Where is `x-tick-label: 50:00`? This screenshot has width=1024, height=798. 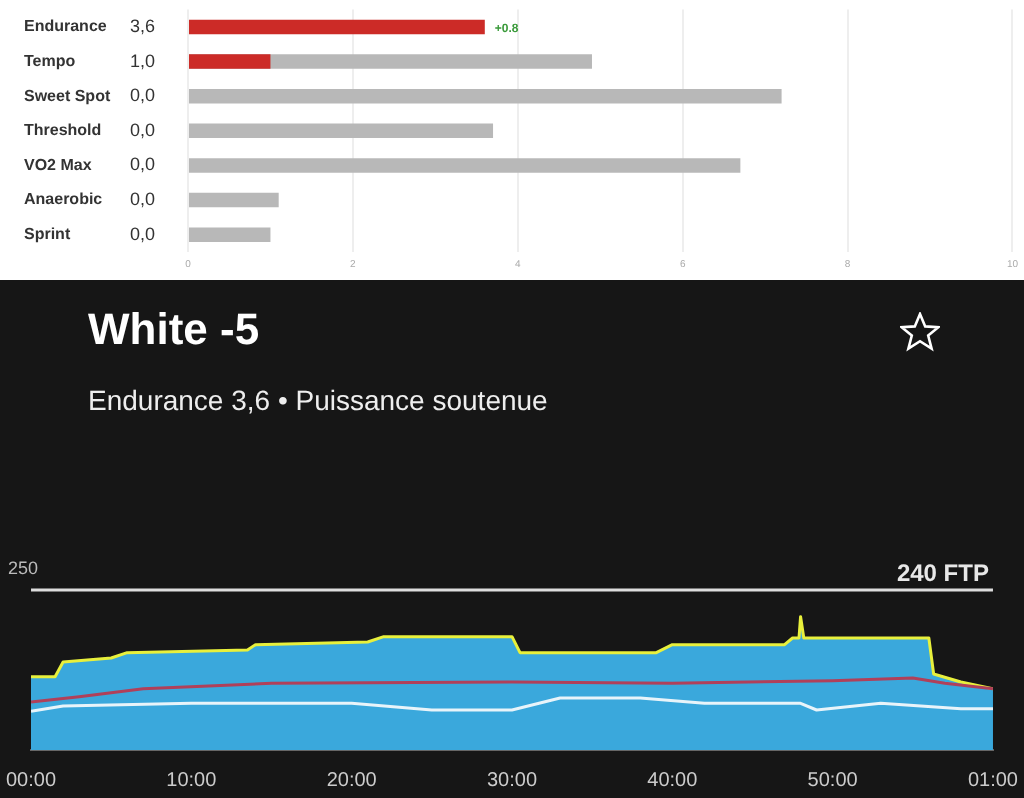 x-tick-label: 50:00 is located at coordinates (833, 780).